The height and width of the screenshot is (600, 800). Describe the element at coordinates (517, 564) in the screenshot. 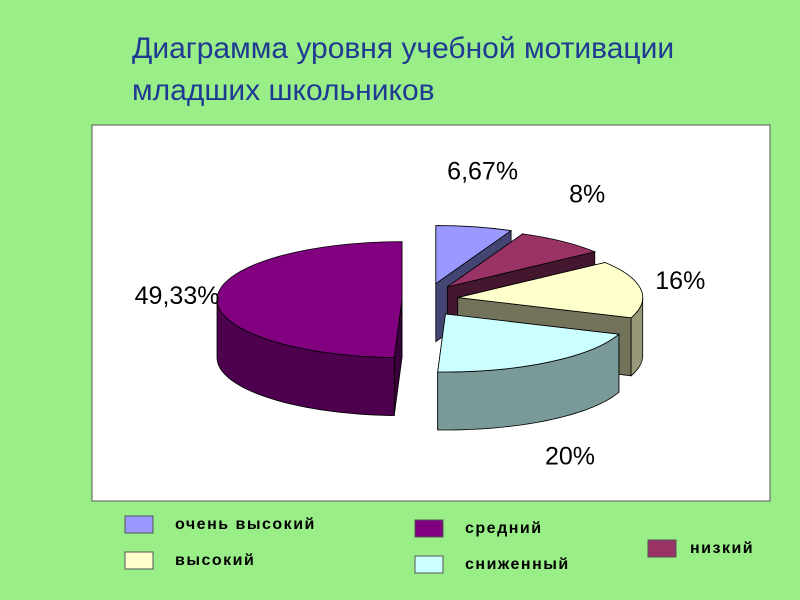

I see `legend-label: сниженный` at that location.